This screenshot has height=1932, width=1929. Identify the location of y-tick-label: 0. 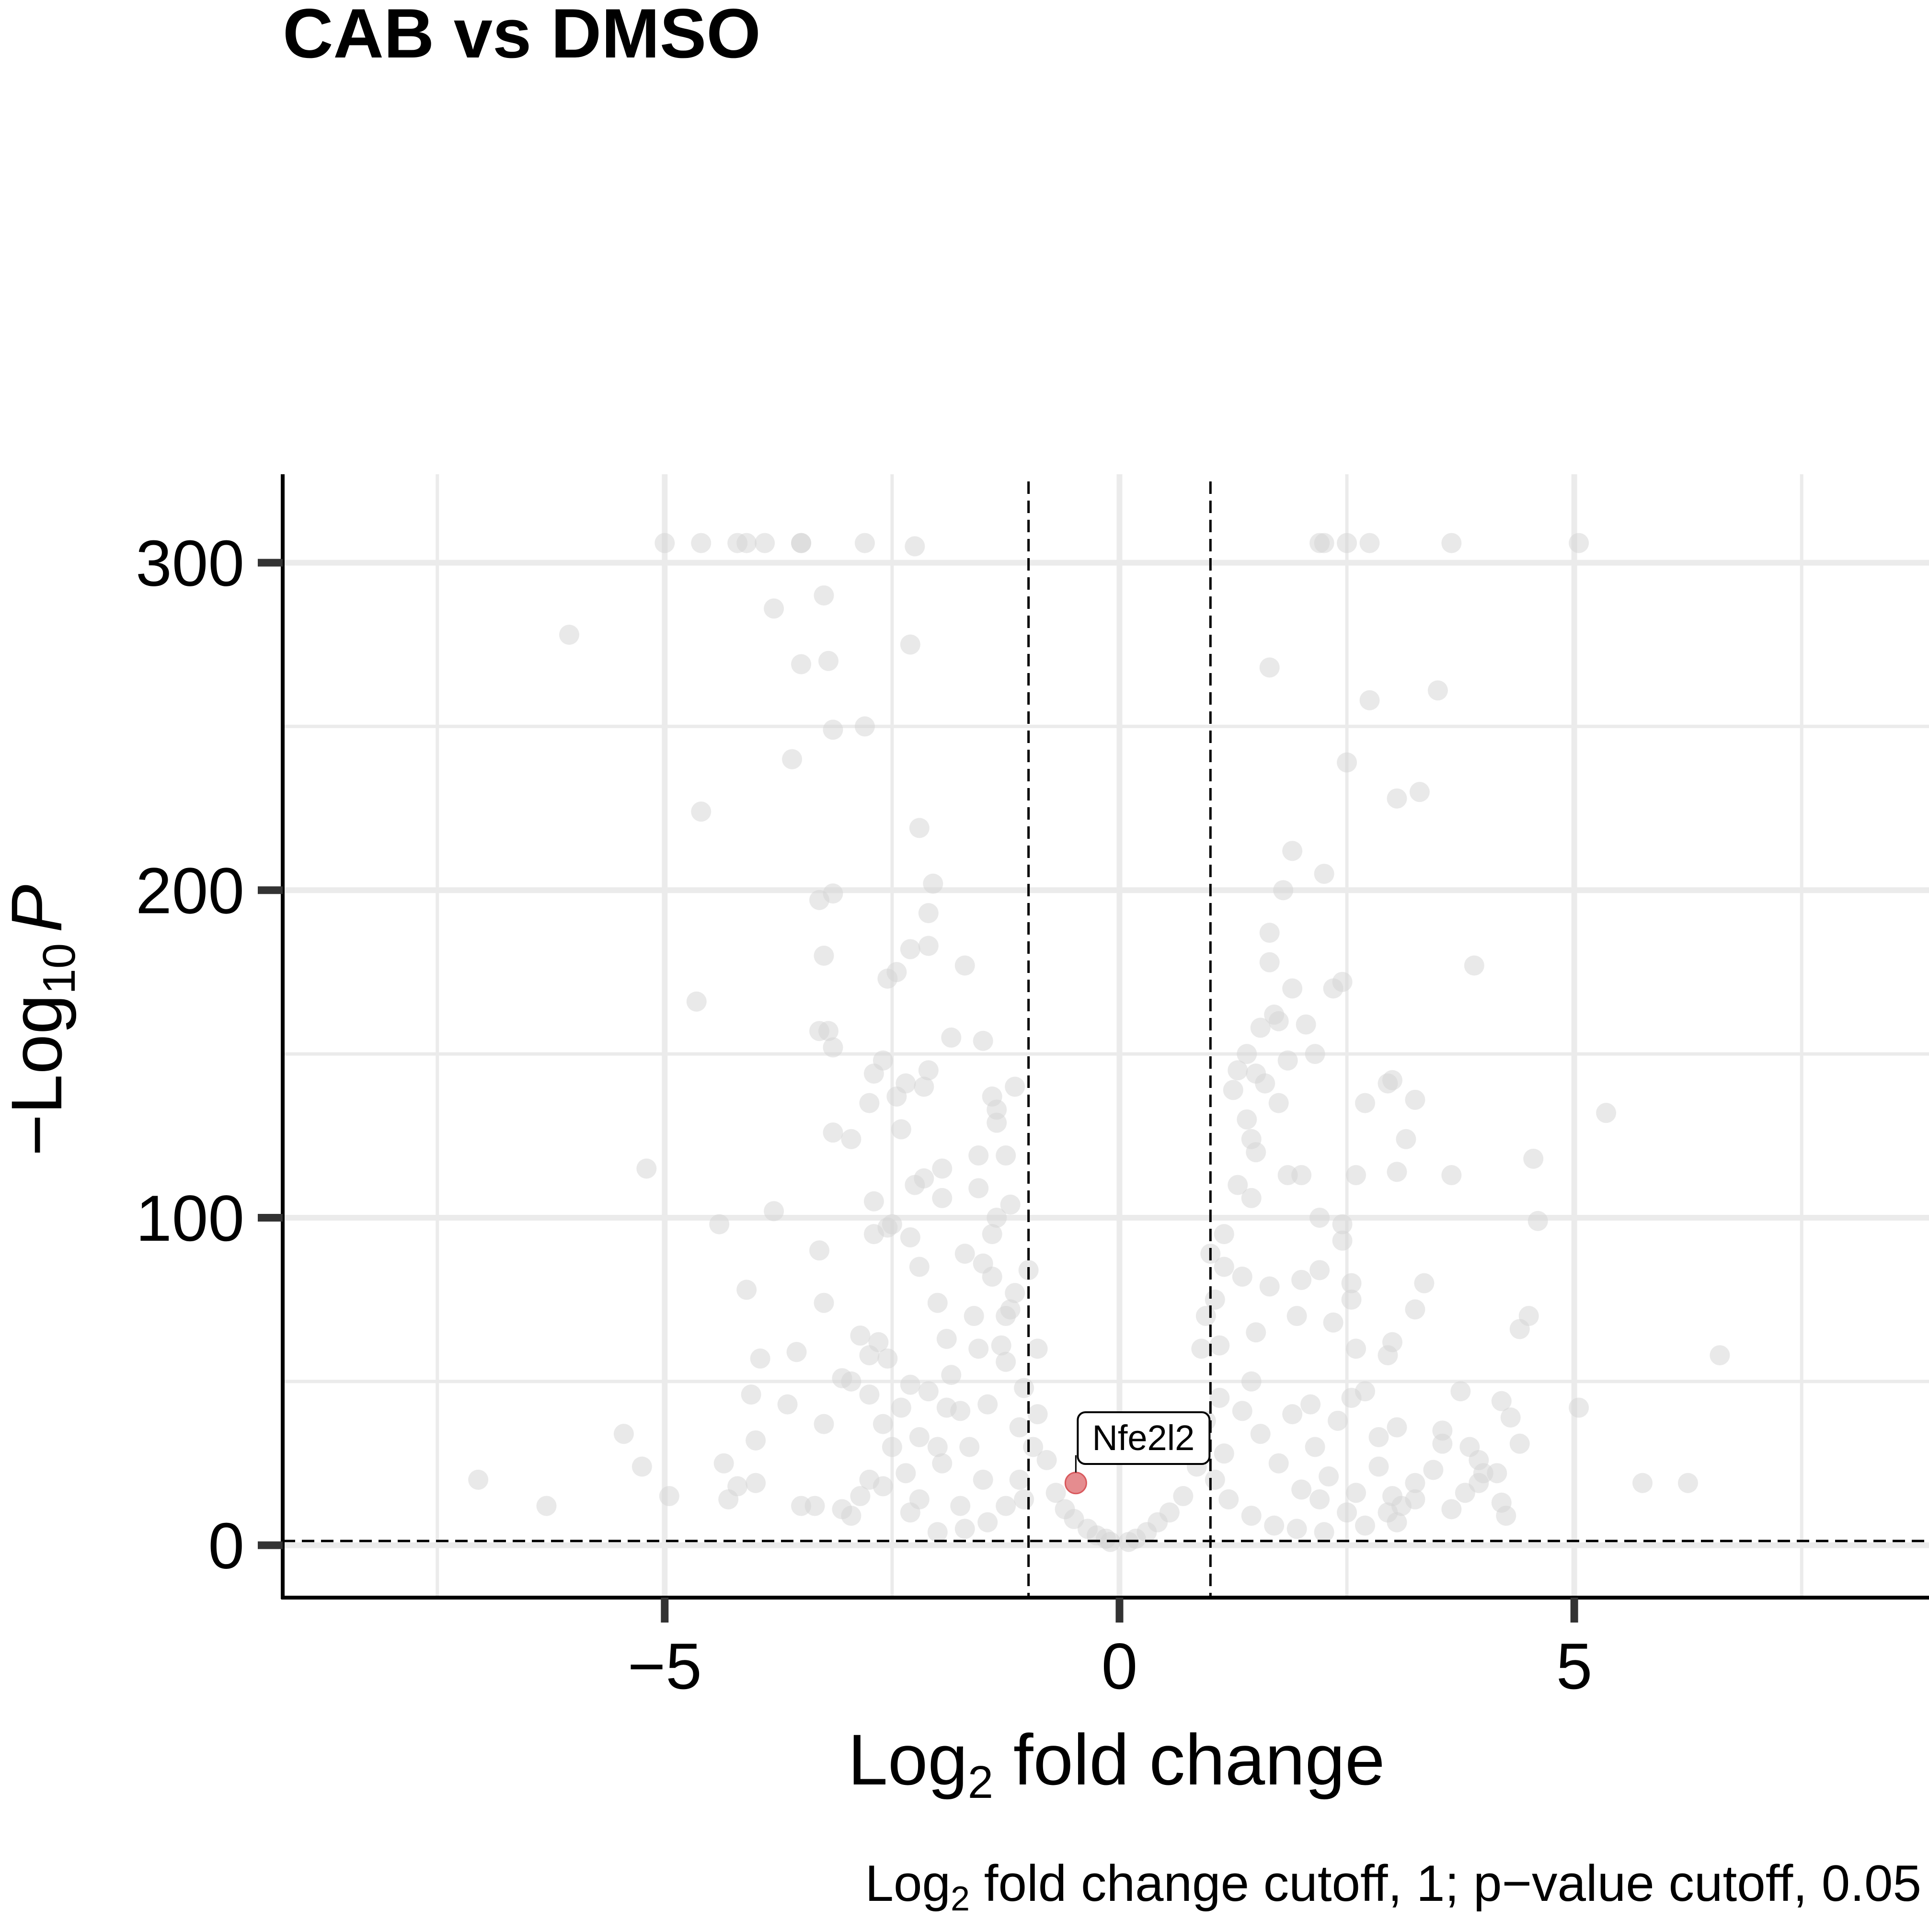
(226, 1545).